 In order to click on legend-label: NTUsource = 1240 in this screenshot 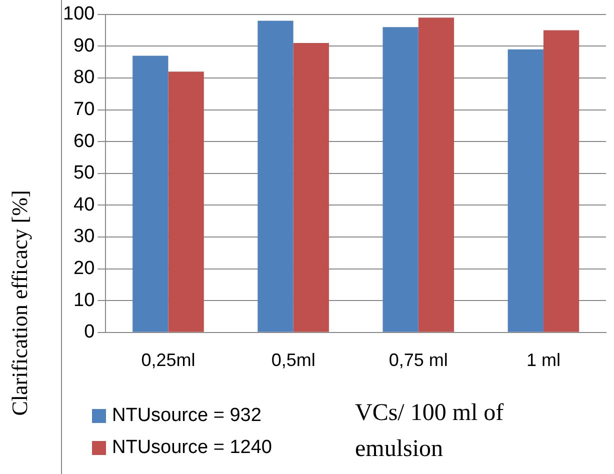, I will do `click(192, 448)`.